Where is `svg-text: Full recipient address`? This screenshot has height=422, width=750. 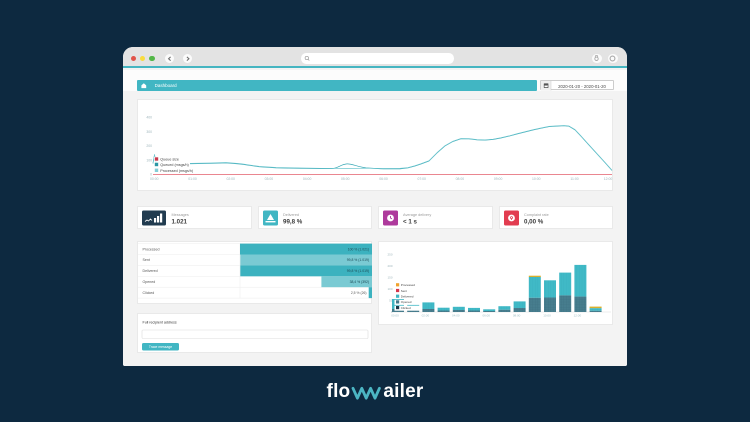
svg-text: Full recipient address is located at coordinates (160, 323).